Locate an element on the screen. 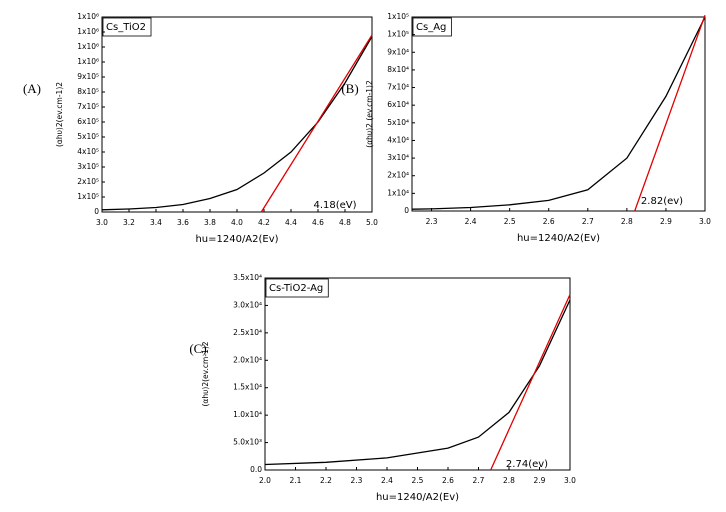  y-tick-label: 6x10⁴ is located at coordinates (398, 104).